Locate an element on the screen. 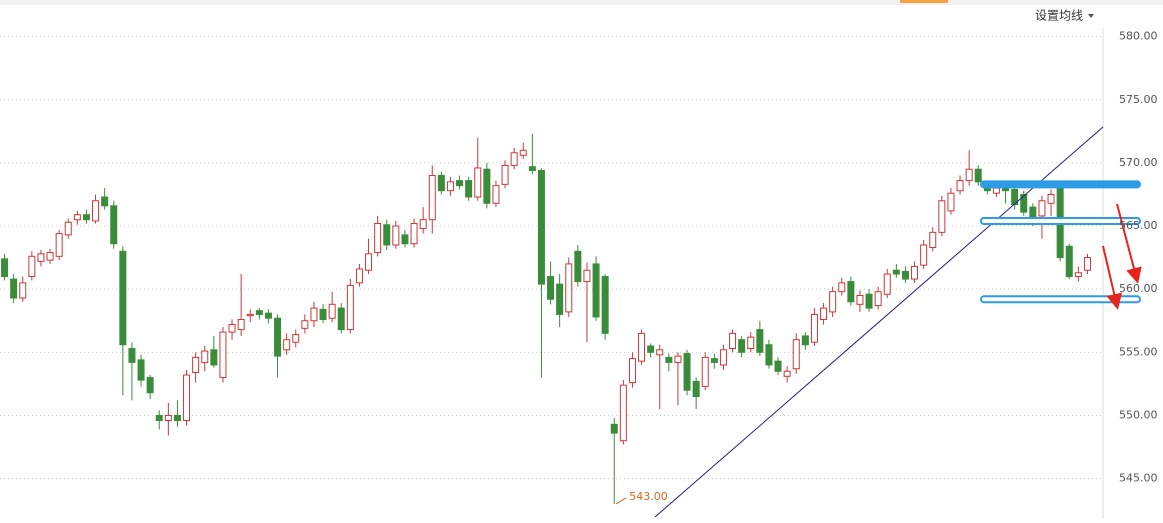 The width and height of the screenshot is (1163, 523). arrow is located at coordinates (1129, 243).